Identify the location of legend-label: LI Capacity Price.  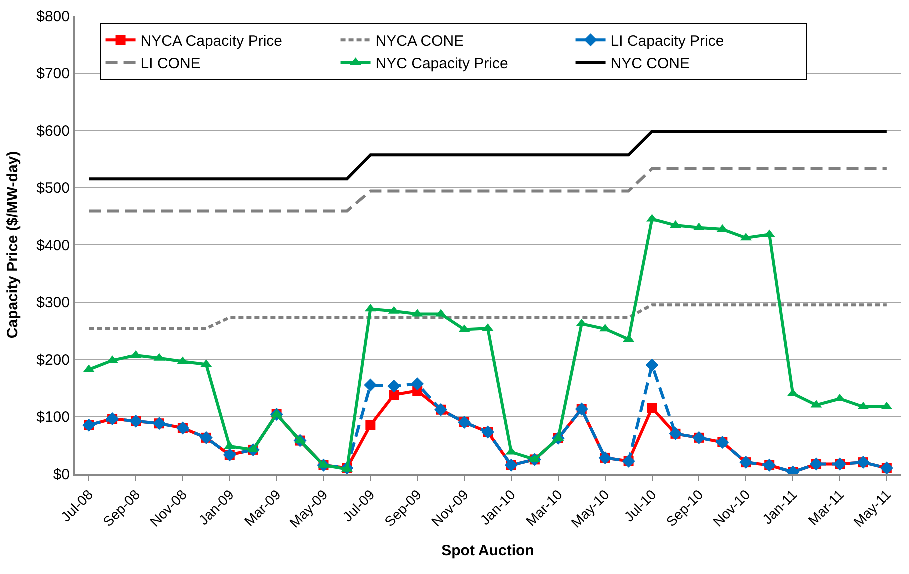
(667, 41).